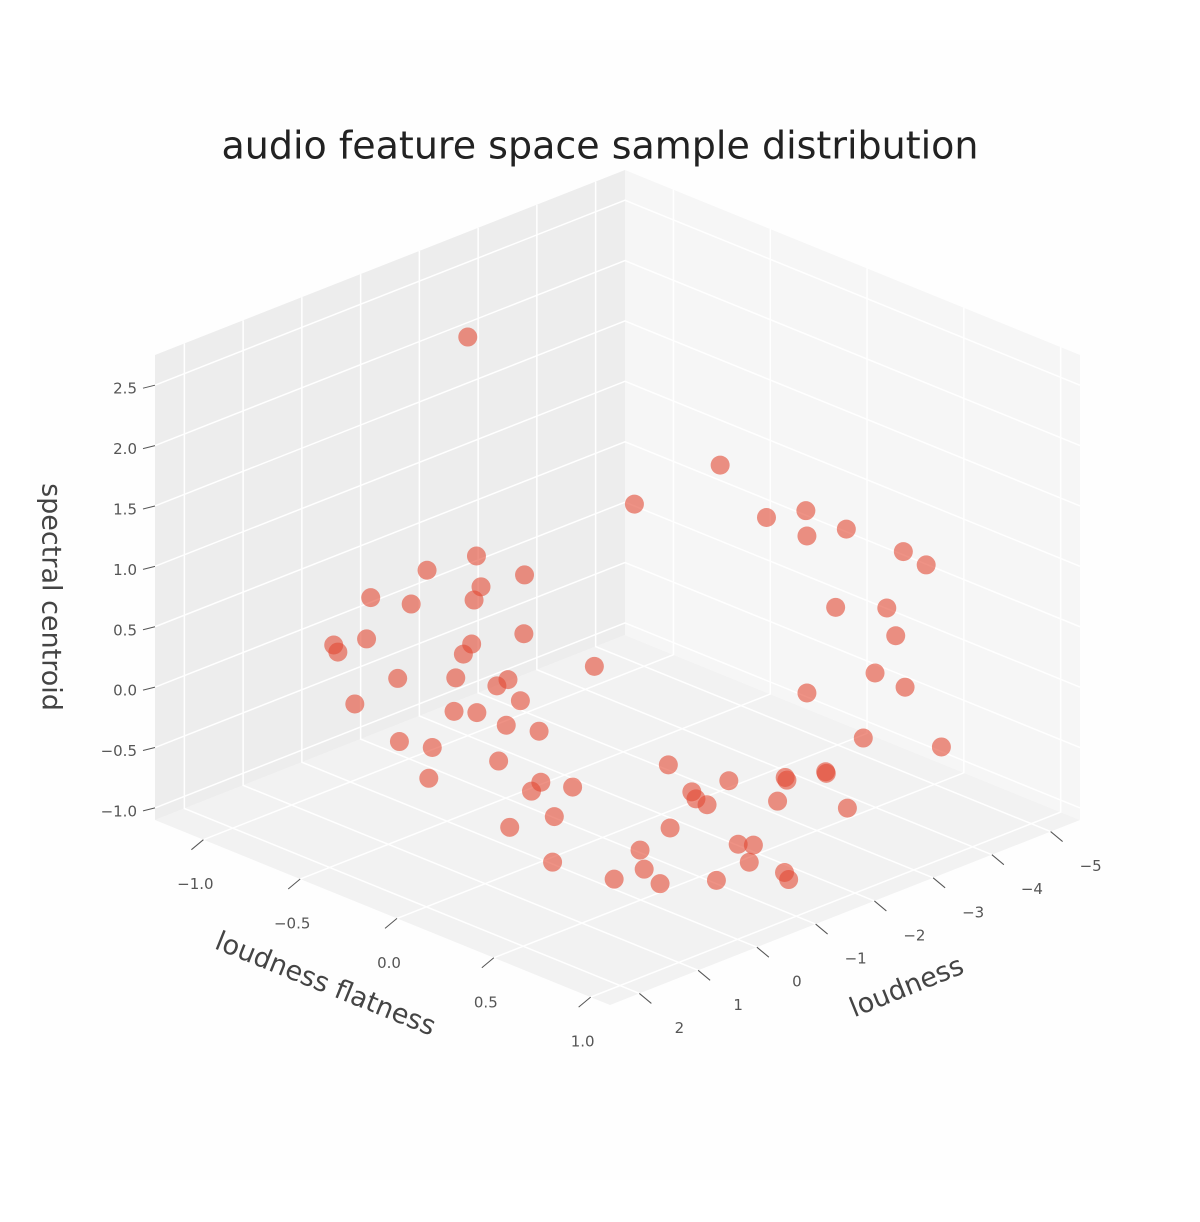  Describe the element at coordinates (125, 570) in the screenshot. I see `z-tick-label: 1.0` at that location.